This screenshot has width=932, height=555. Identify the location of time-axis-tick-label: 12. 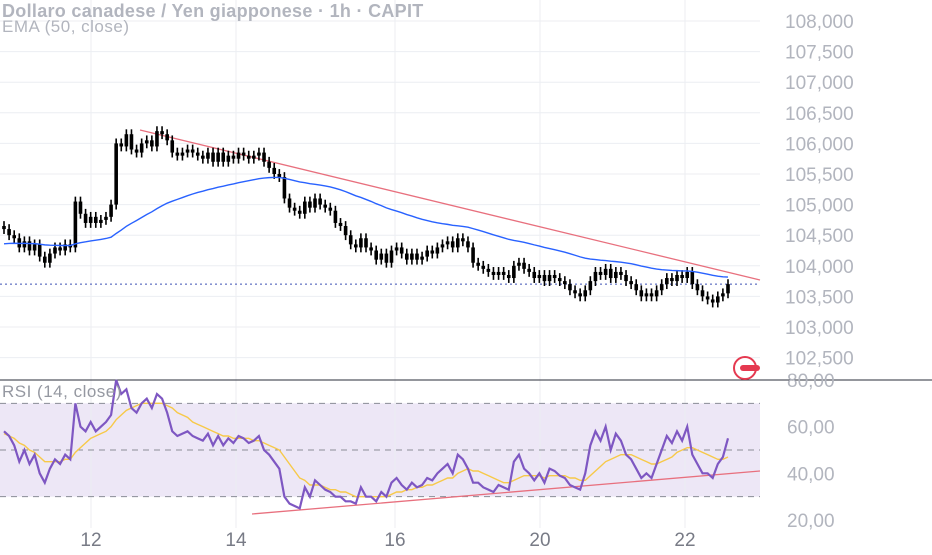
(90, 540).